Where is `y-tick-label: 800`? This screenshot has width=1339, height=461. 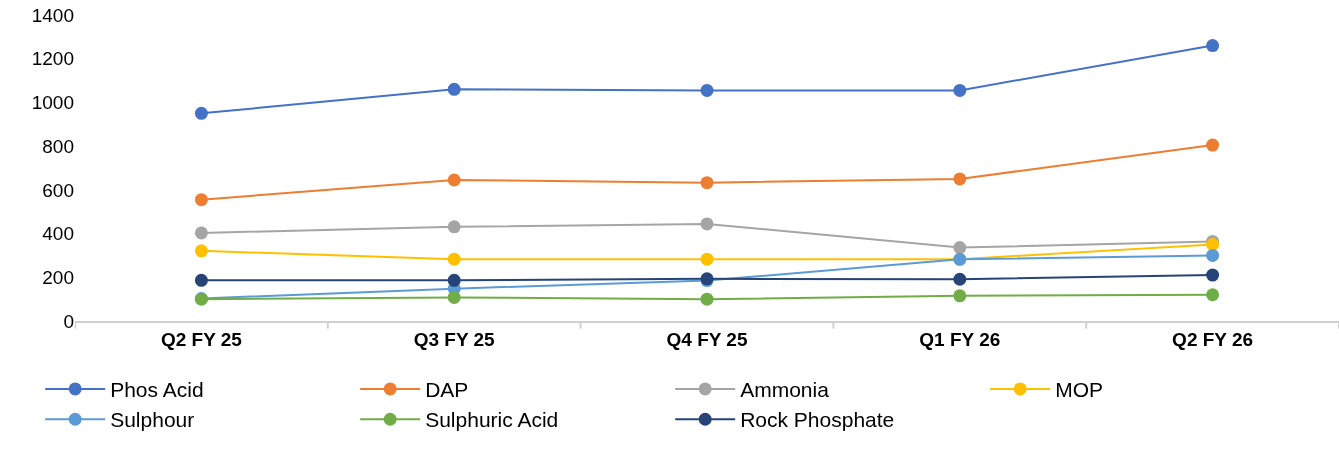 y-tick-label: 800 is located at coordinates (58, 146).